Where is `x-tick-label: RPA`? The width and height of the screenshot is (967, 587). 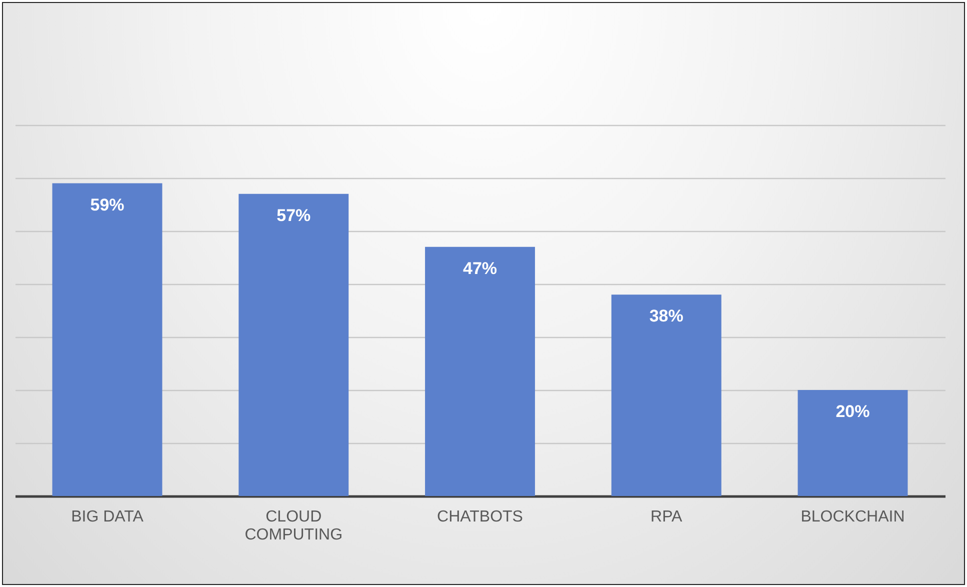 x-tick-label: RPA is located at coordinates (666, 517).